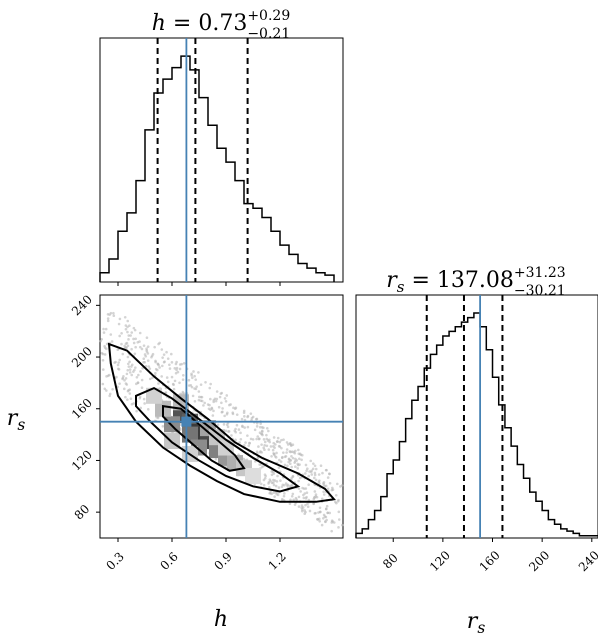  I want to click on x-axis-label-h: h, so click(221, 619).